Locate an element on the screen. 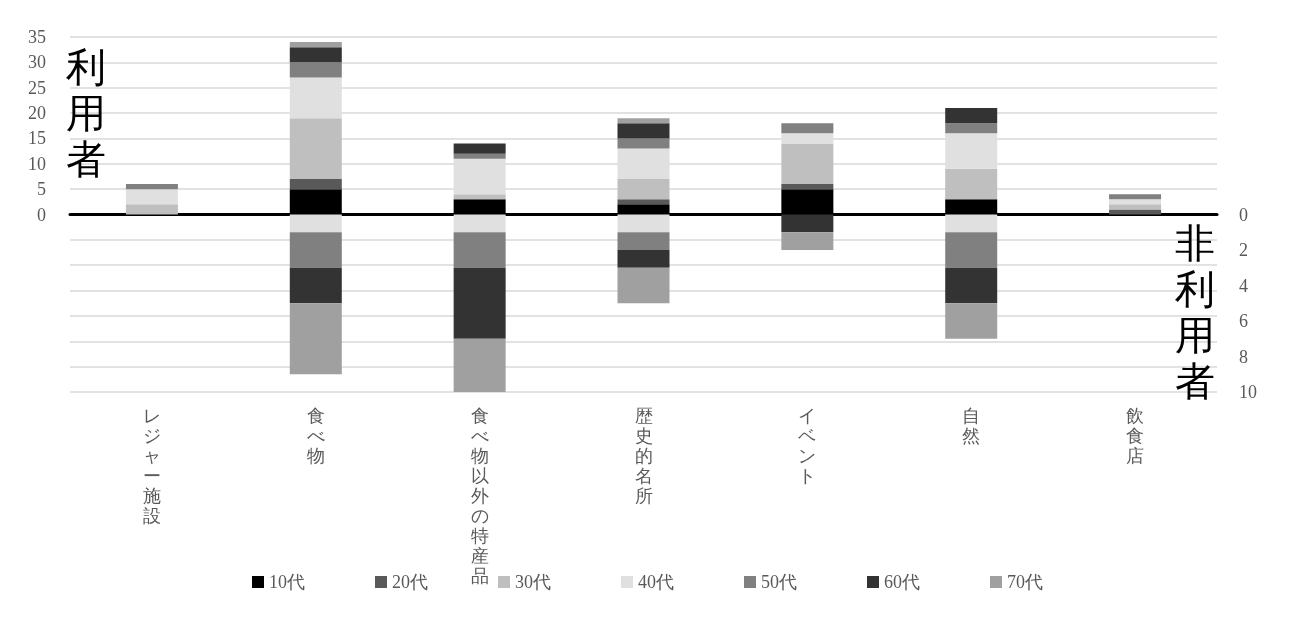  y2-tick-label: 10 is located at coordinates (1248, 392).